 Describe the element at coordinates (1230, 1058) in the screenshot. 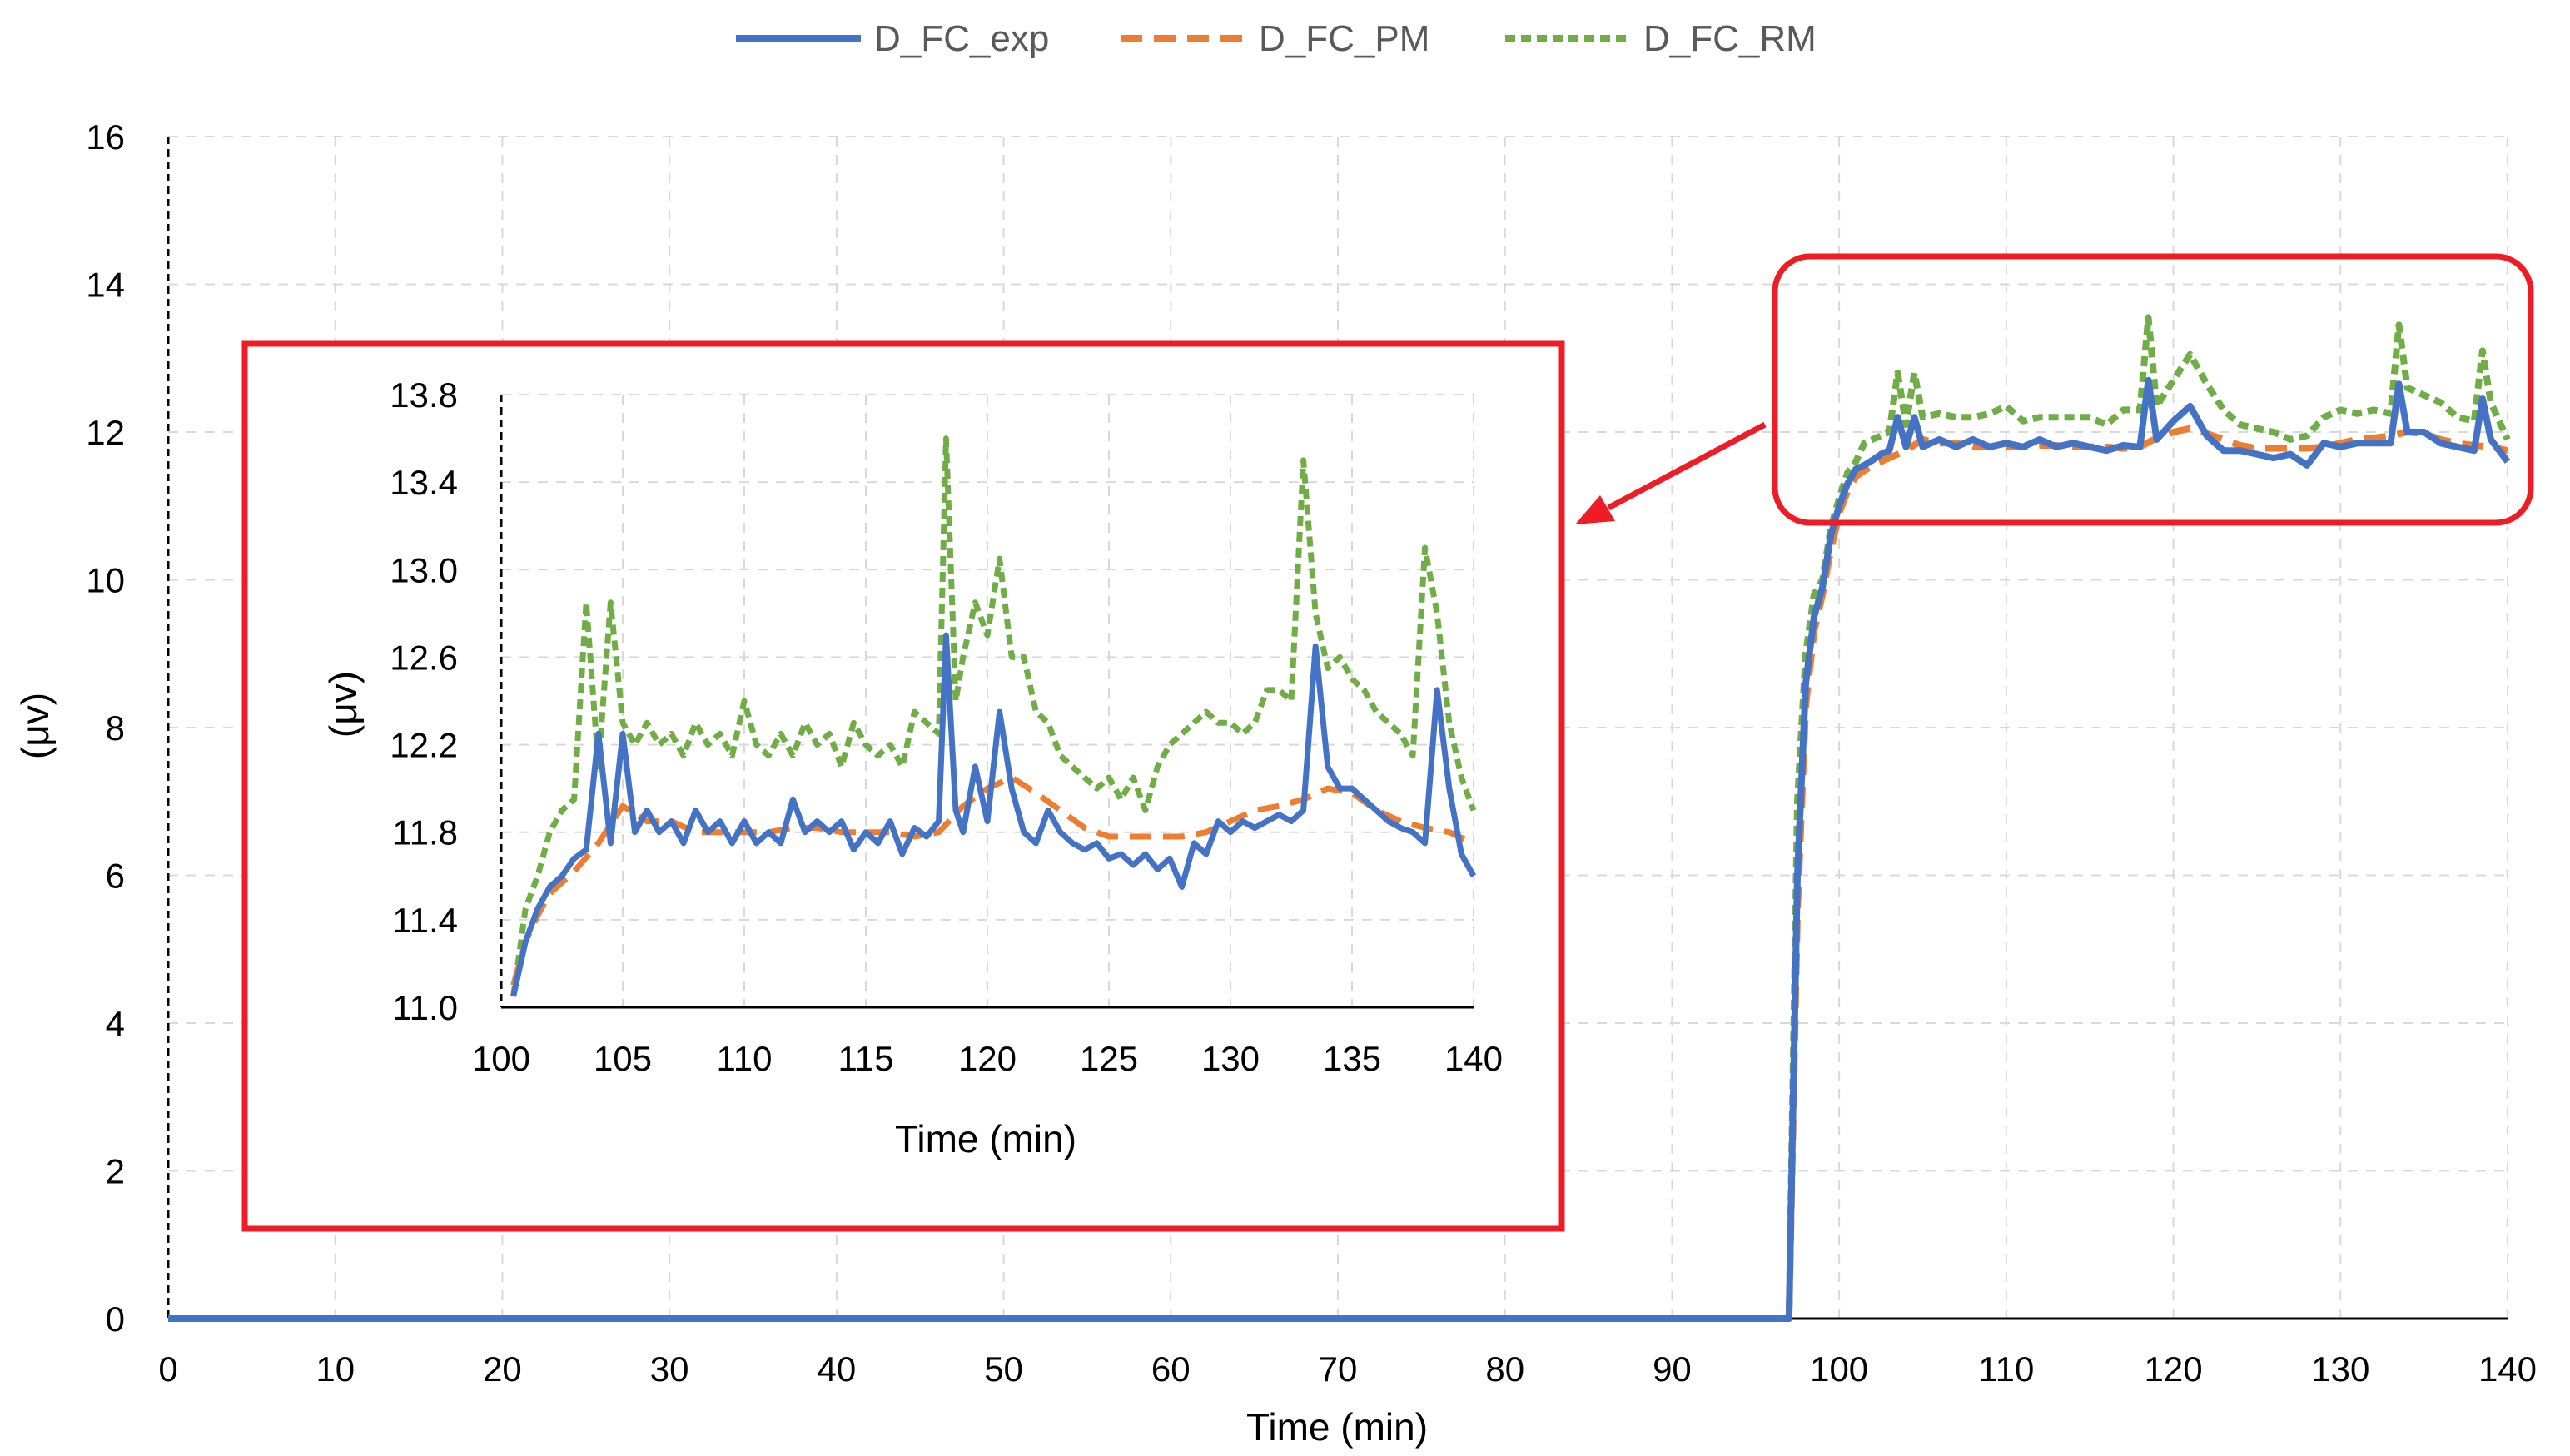

I see `inset-x-tick-label: 130` at that location.